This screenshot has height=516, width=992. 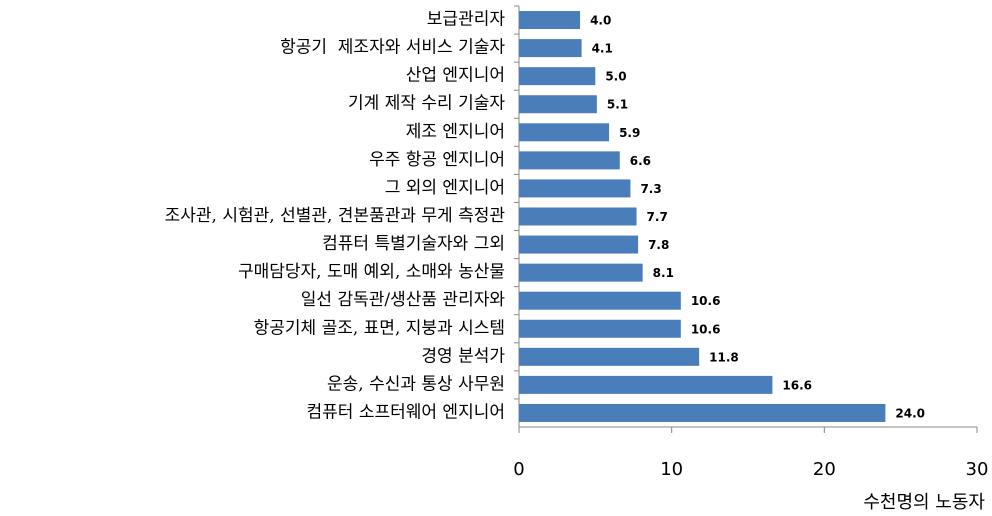 I want to click on y-tick-label: 항공기체 골조, 표면, 지붕과 시스템, so click(x=379, y=328).